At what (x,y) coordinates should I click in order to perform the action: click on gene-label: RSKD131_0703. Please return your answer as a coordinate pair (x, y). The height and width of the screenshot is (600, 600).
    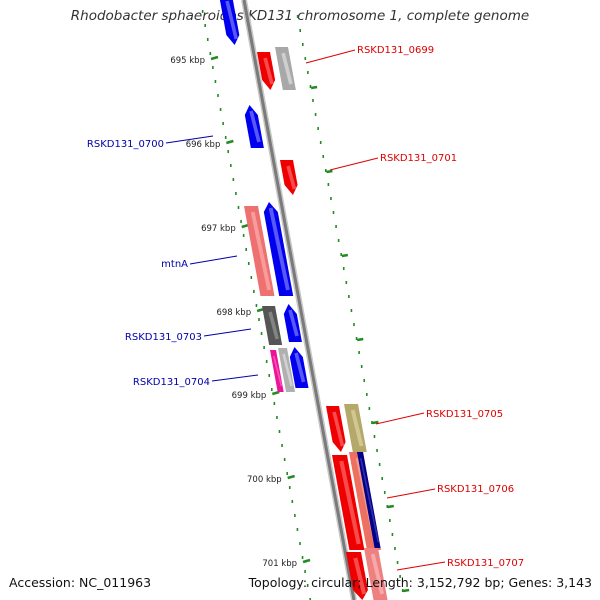
    Looking at the image, I should click on (163, 337).